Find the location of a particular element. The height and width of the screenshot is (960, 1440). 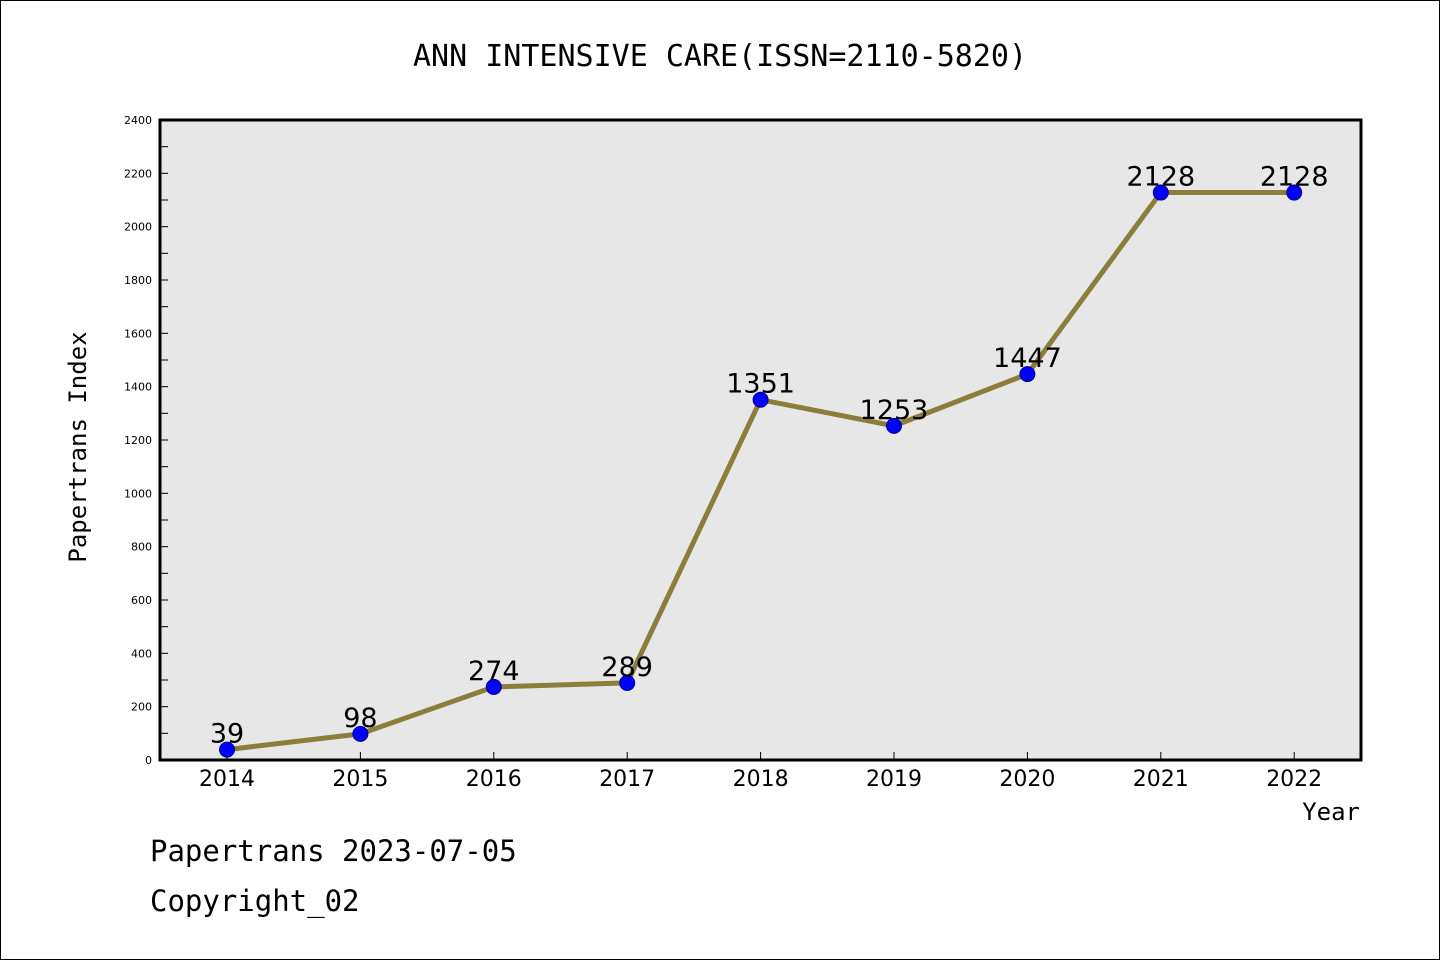

x-tick-label: 2014 is located at coordinates (227, 779).